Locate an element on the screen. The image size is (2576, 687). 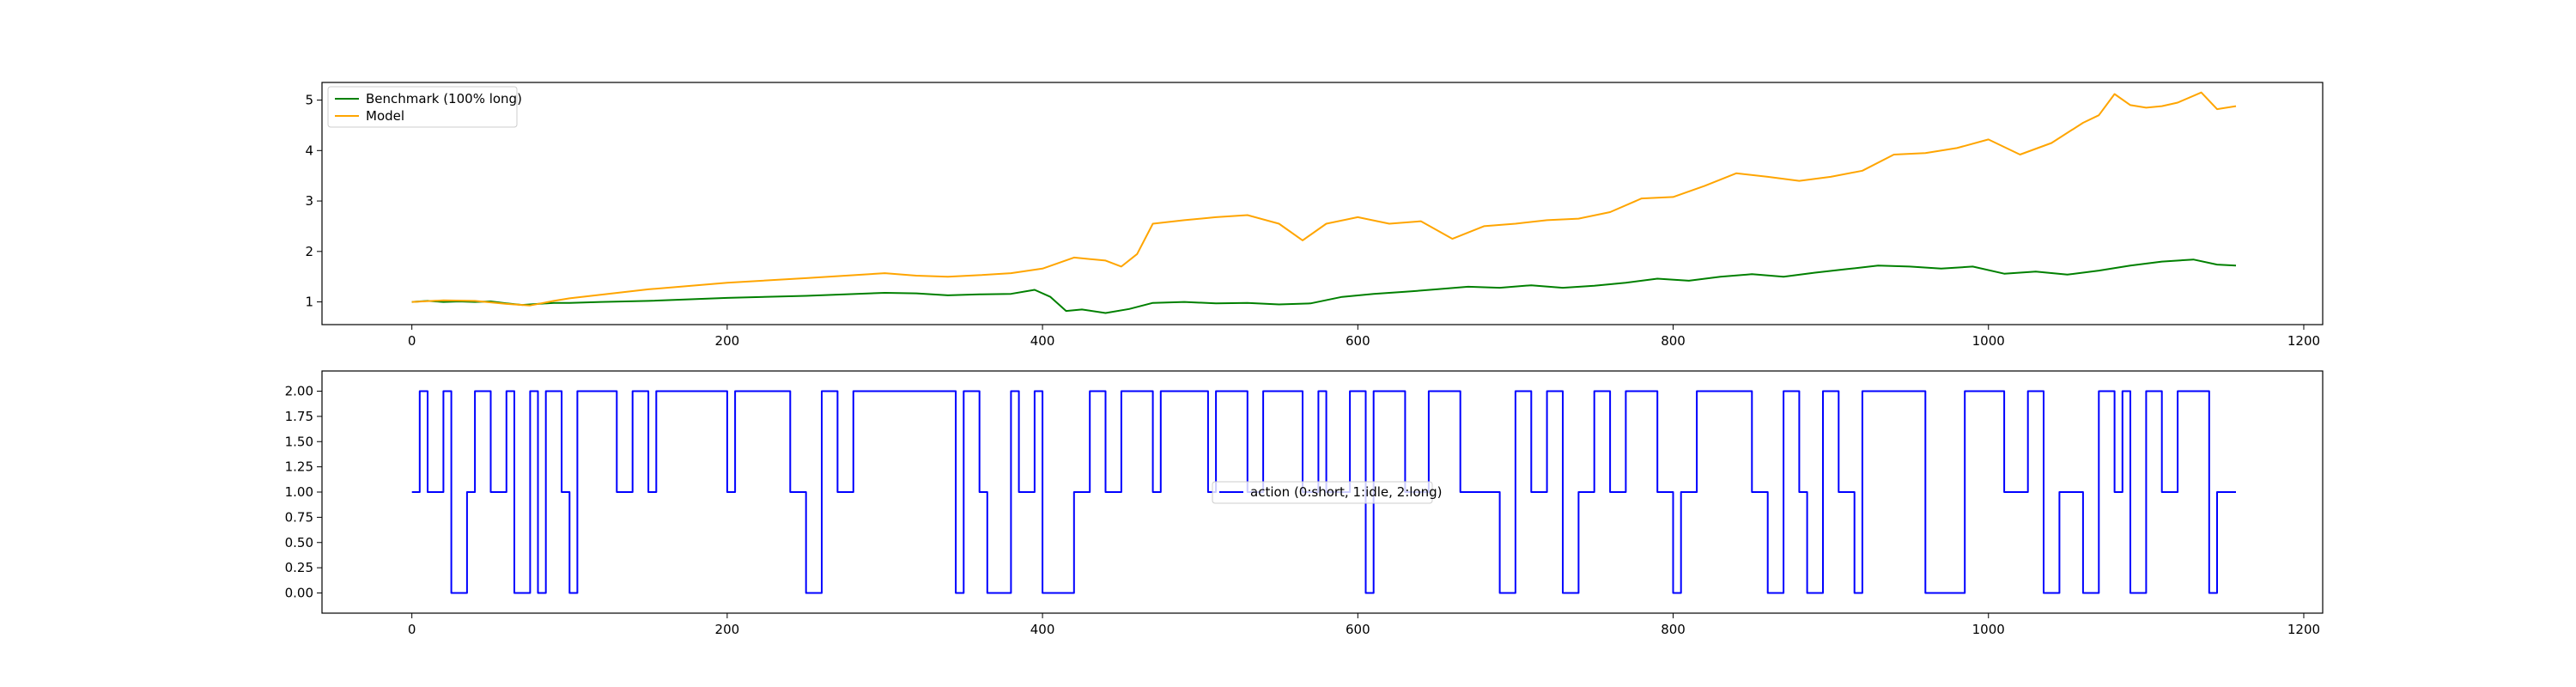
y-tick-label: 2.00 is located at coordinates (299, 391).